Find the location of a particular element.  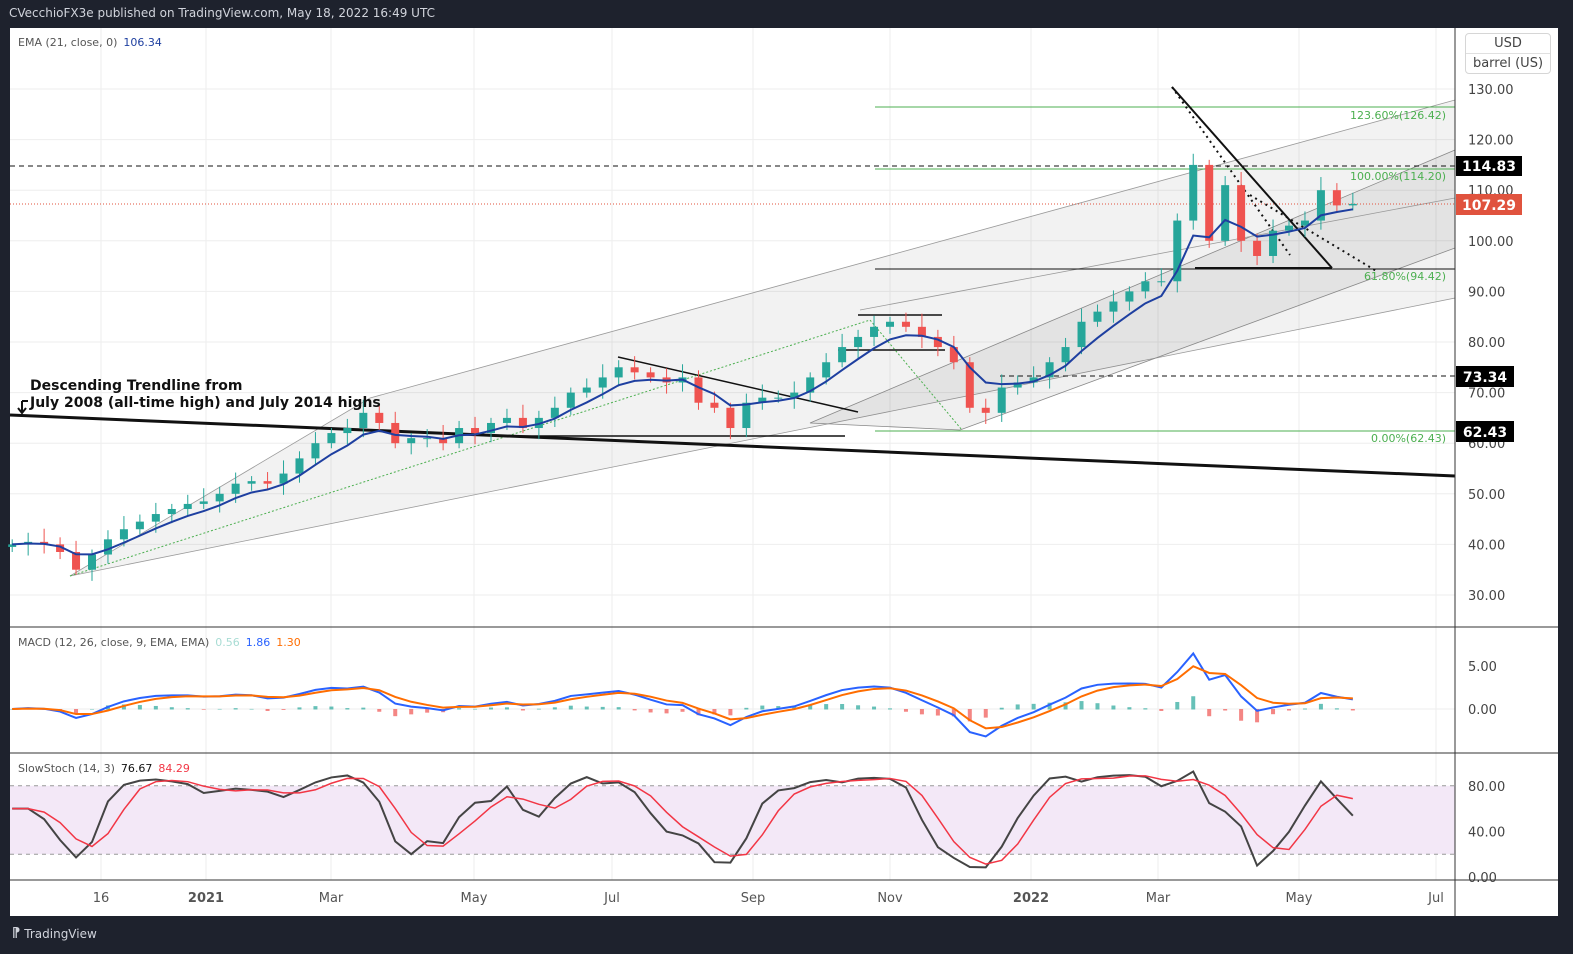

footer: ⁋ TradingView is located at coordinates (54, 933).